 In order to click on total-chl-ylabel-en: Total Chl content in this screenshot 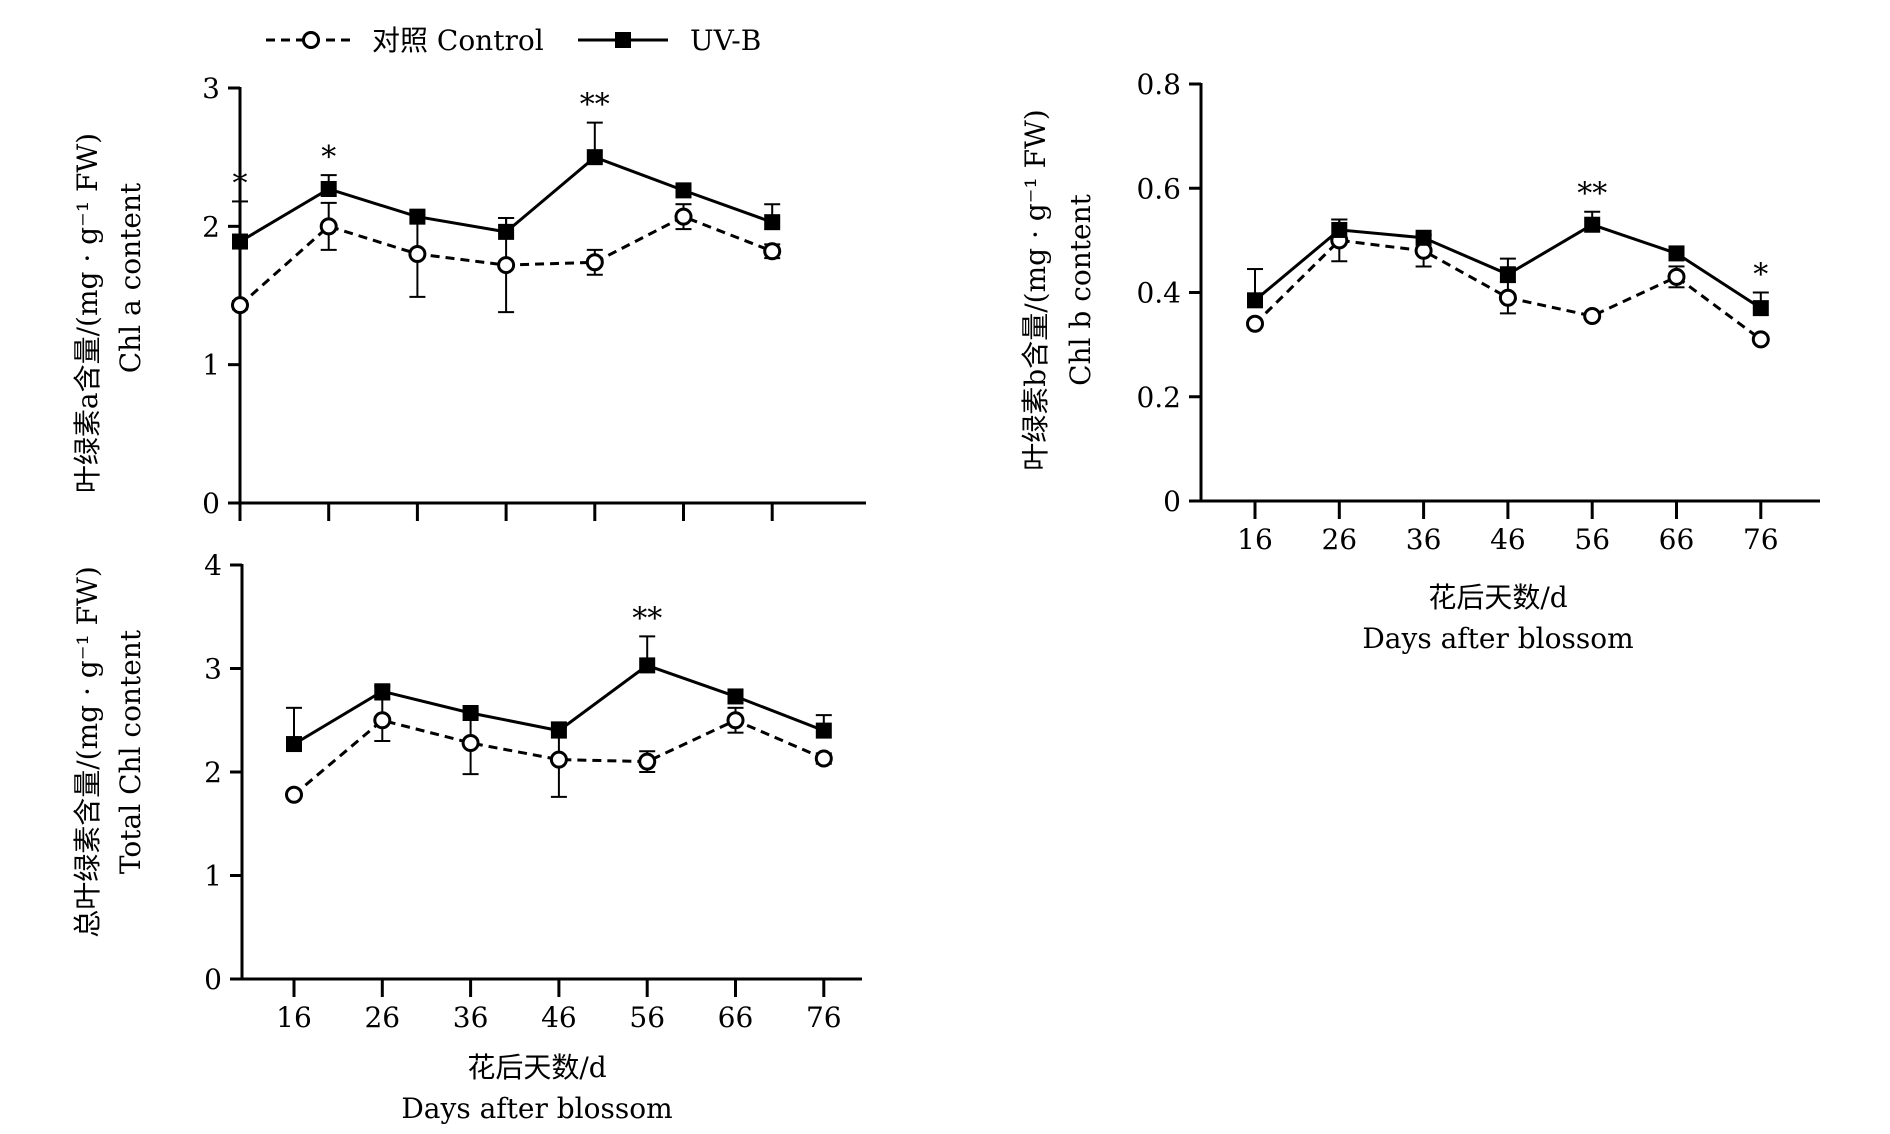, I will do `click(130, 751)`.